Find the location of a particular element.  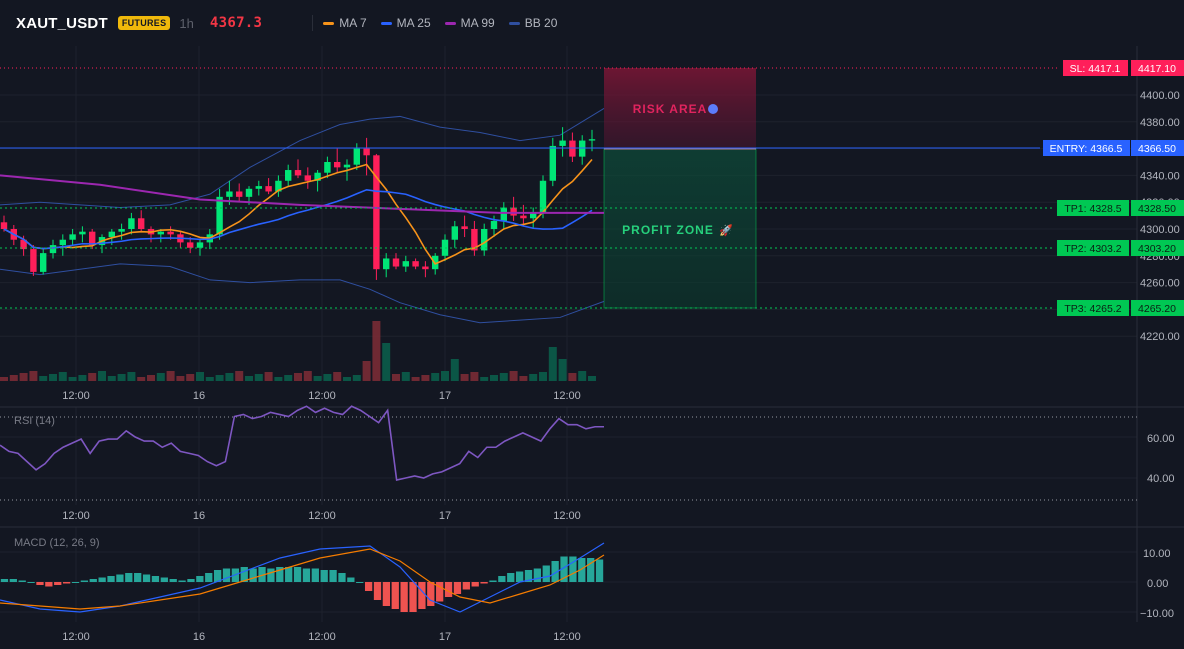

legend-ma25: MA 25 is located at coordinates (405, 23).